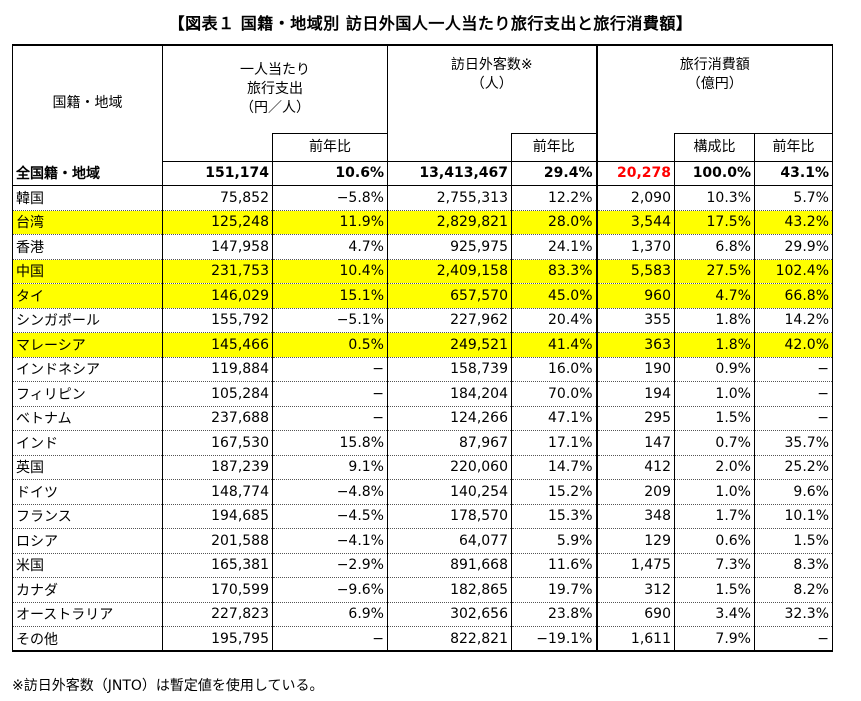 The image size is (861, 701). What do you see at coordinates (449, 443) in the screenshot?
I see `cell-visitors: 87,967` at bounding box center [449, 443].